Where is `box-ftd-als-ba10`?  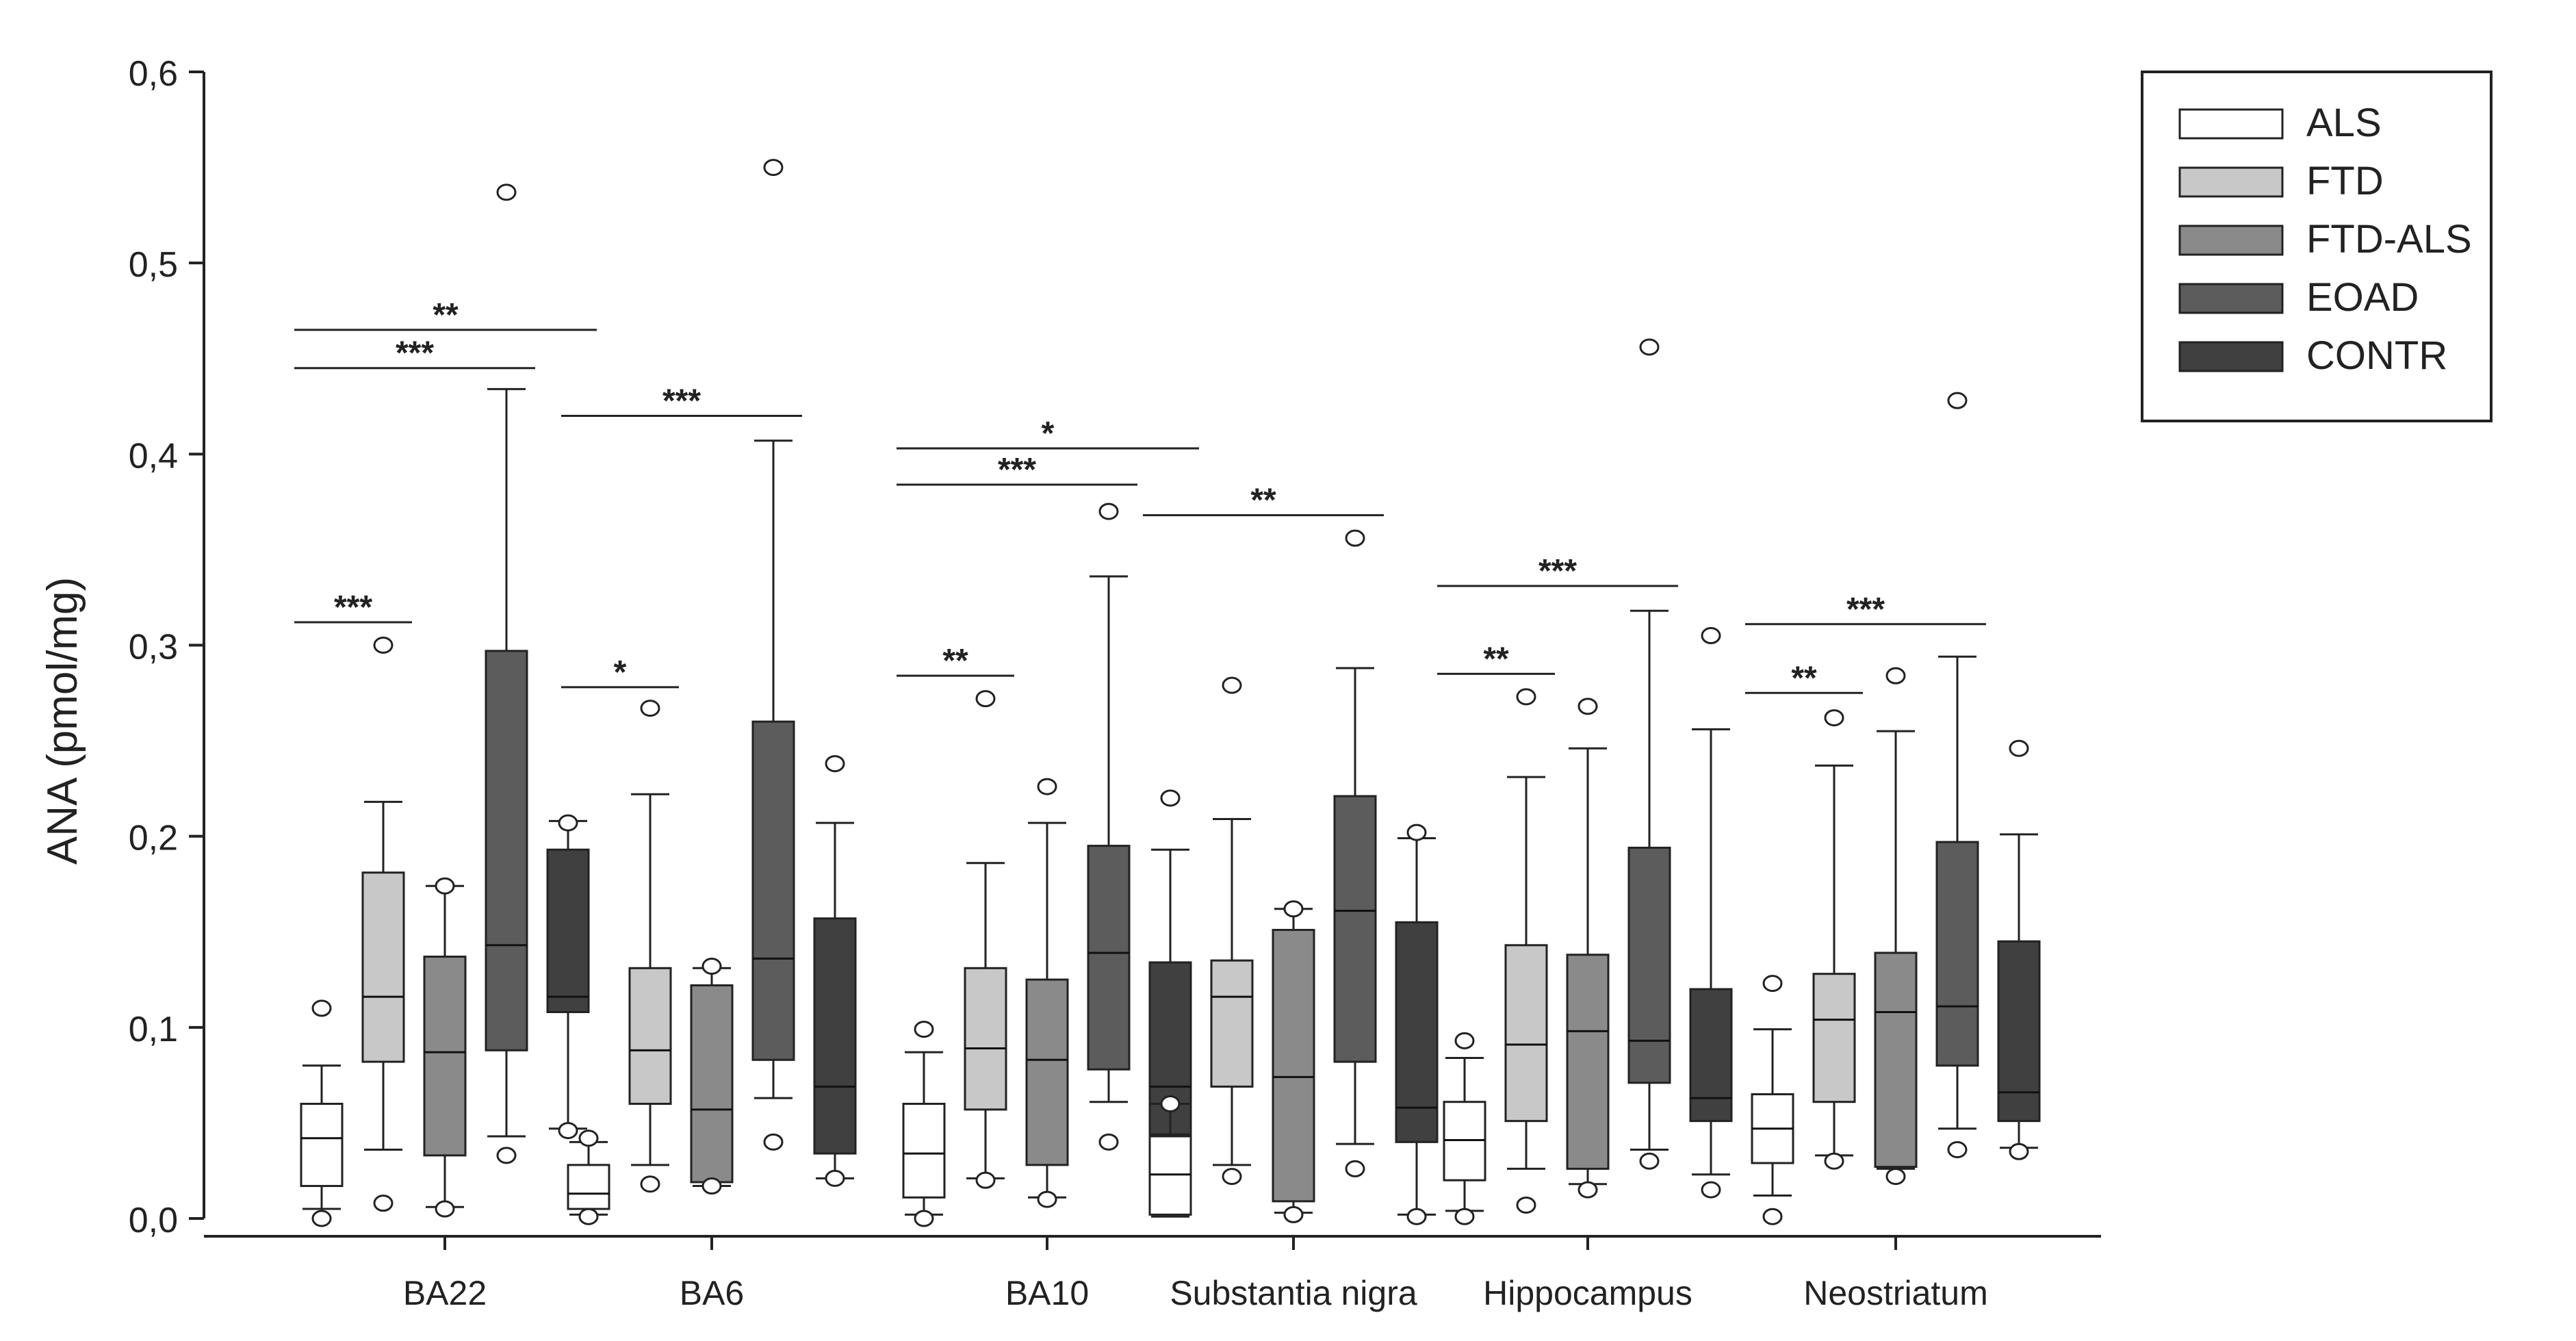
box-ftd-als-ba10 is located at coordinates (1047, 993).